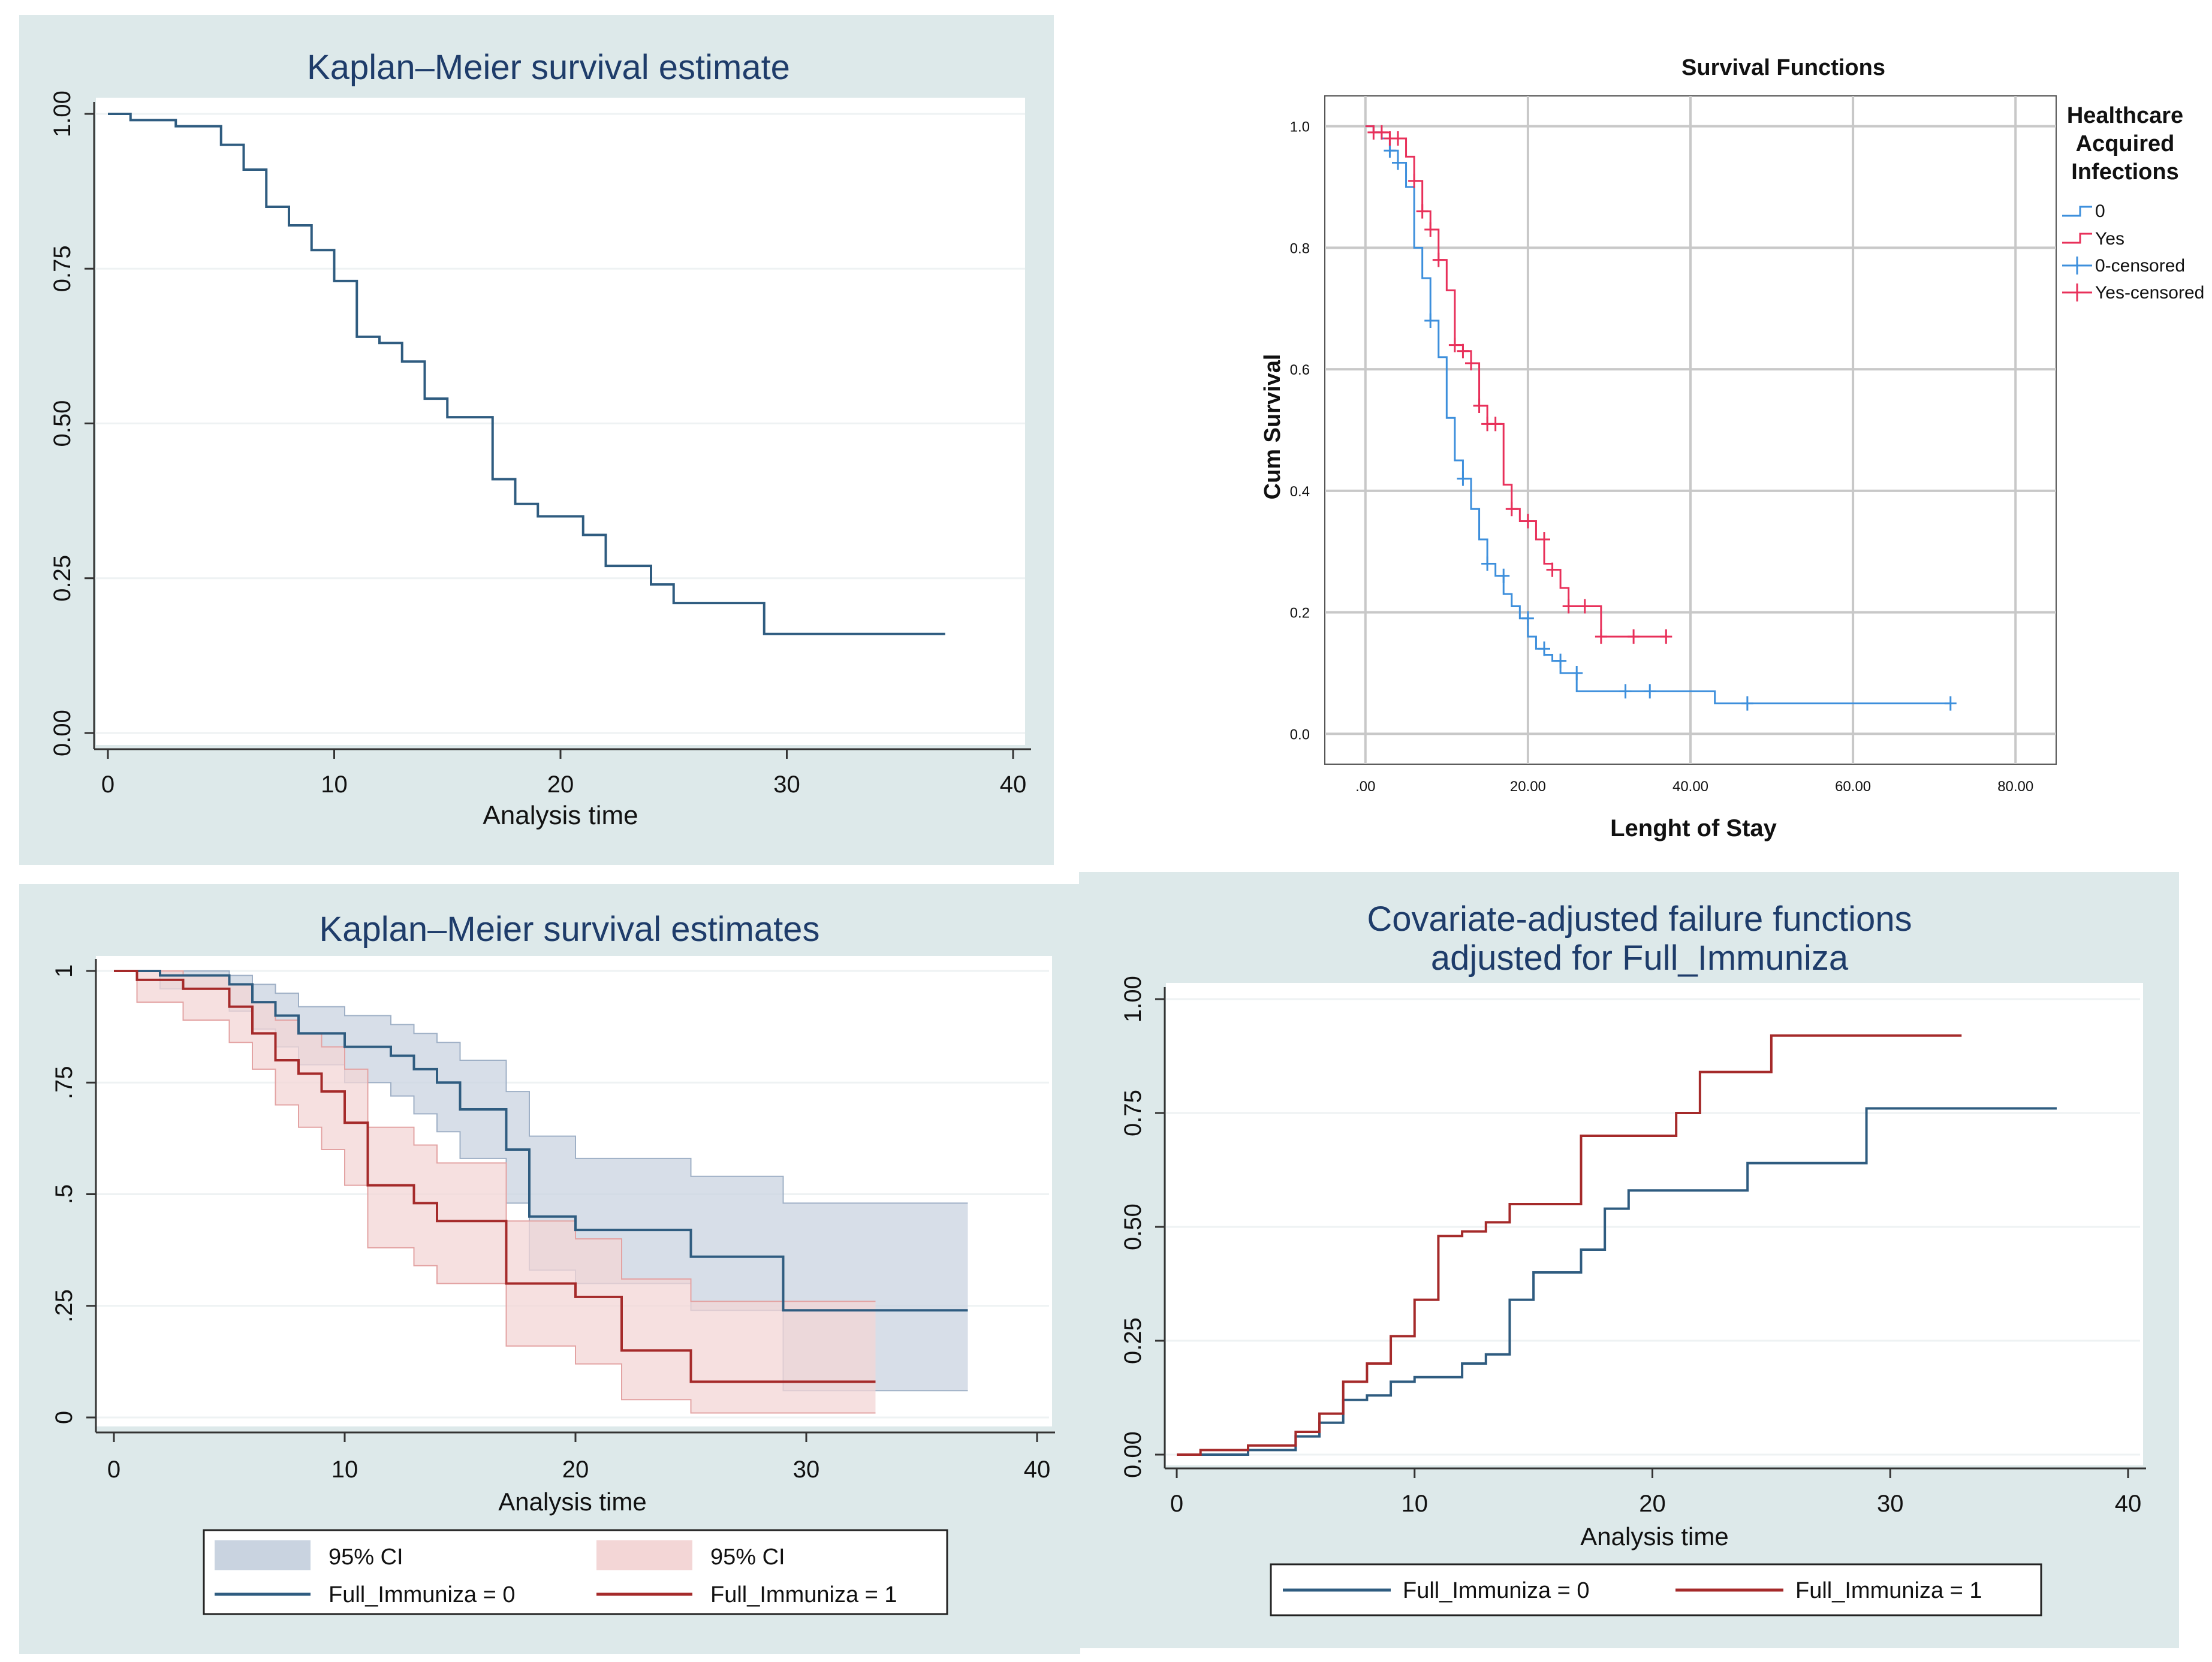  Describe the element at coordinates (2124, 172) in the screenshot. I see `legend-title-line: Infections` at that location.